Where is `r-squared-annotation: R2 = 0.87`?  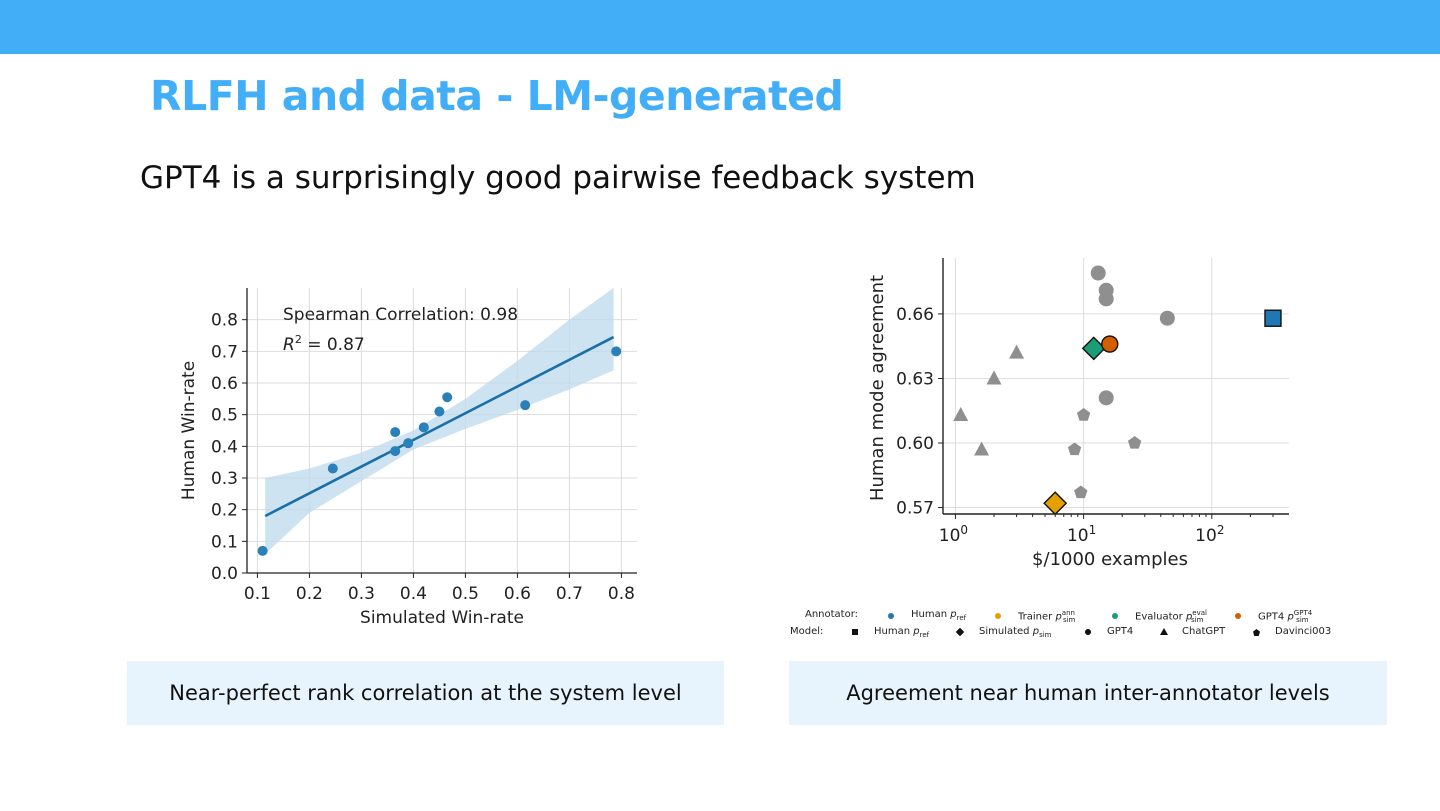 r-squared-annotation: R2 = 0.87 is located at coordinates (324, 344).